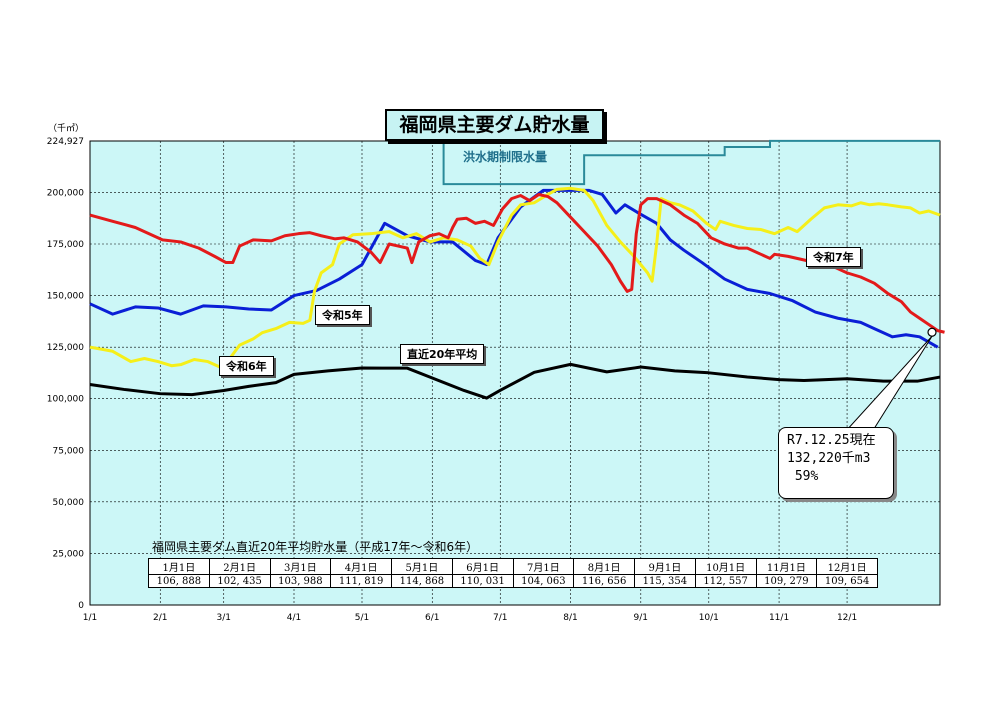 This screenshot has width=1000, height=706. What do you see at coordinates (342, 315) in the screenshot?
I see `label-r5: 令和5年` at bounding box center [342, 315].